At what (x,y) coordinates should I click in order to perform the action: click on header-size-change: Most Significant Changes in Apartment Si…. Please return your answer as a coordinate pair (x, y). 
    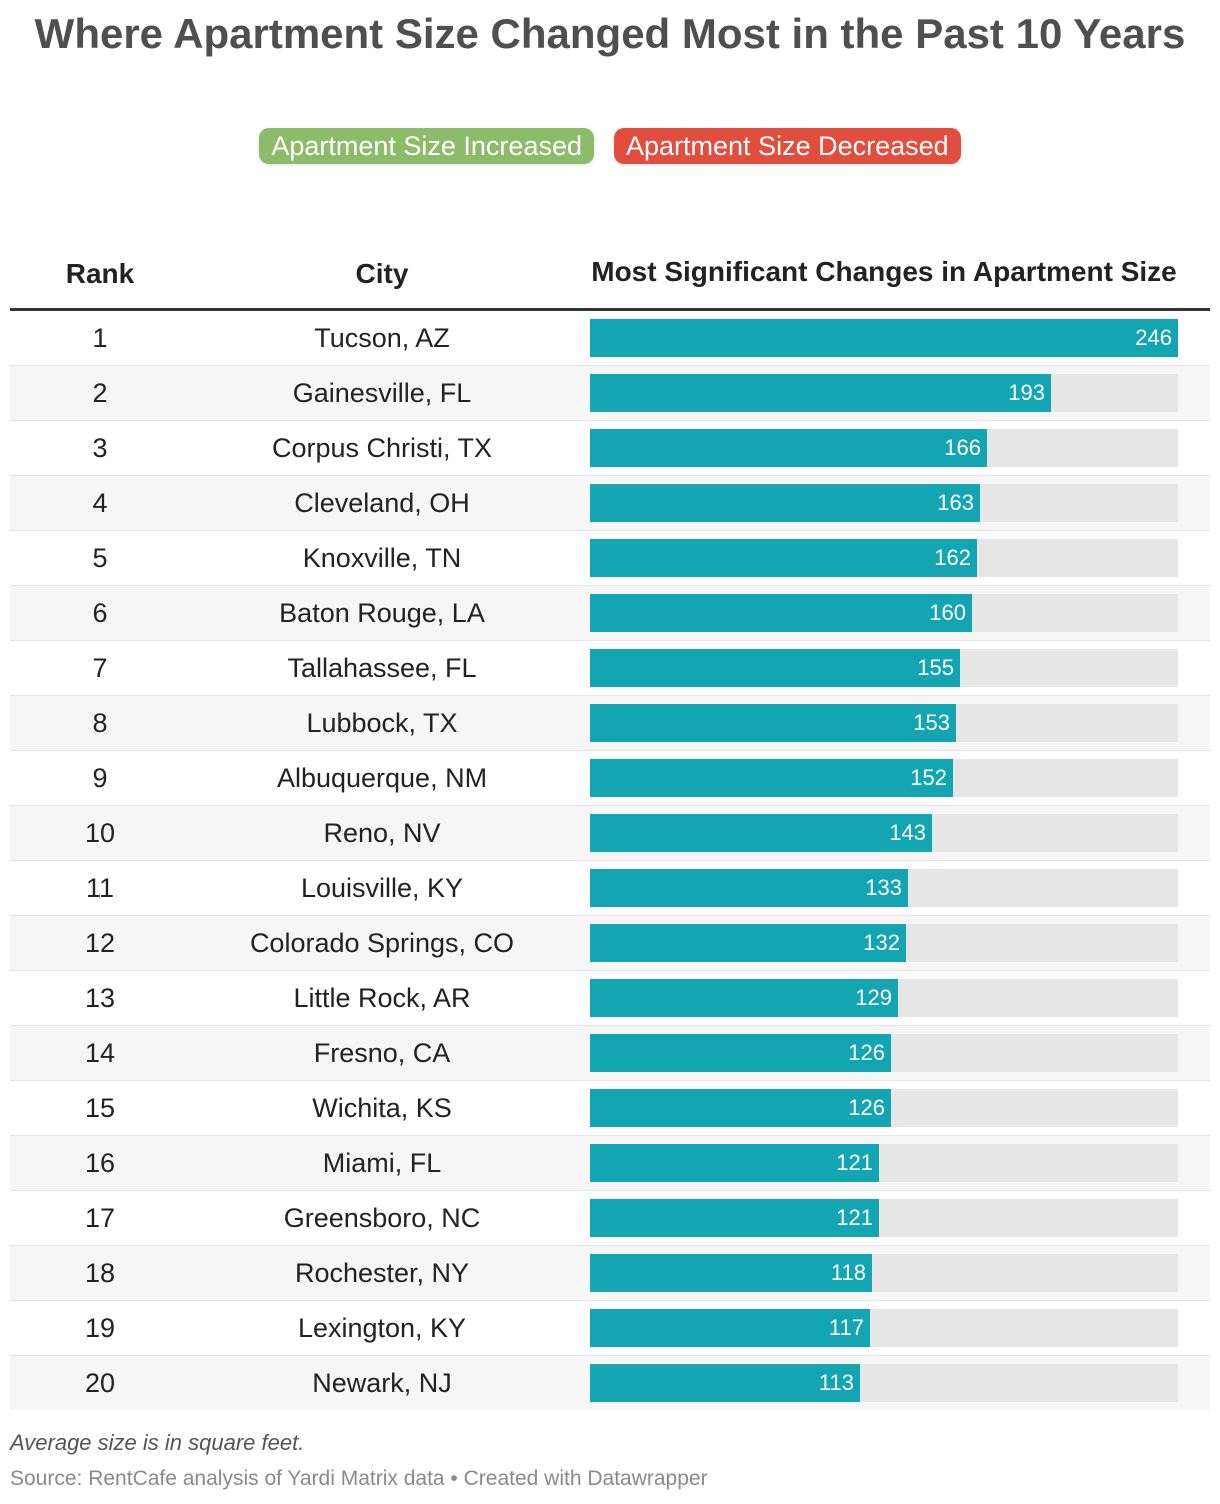
    Looking at the image, I should click on (884, 271).